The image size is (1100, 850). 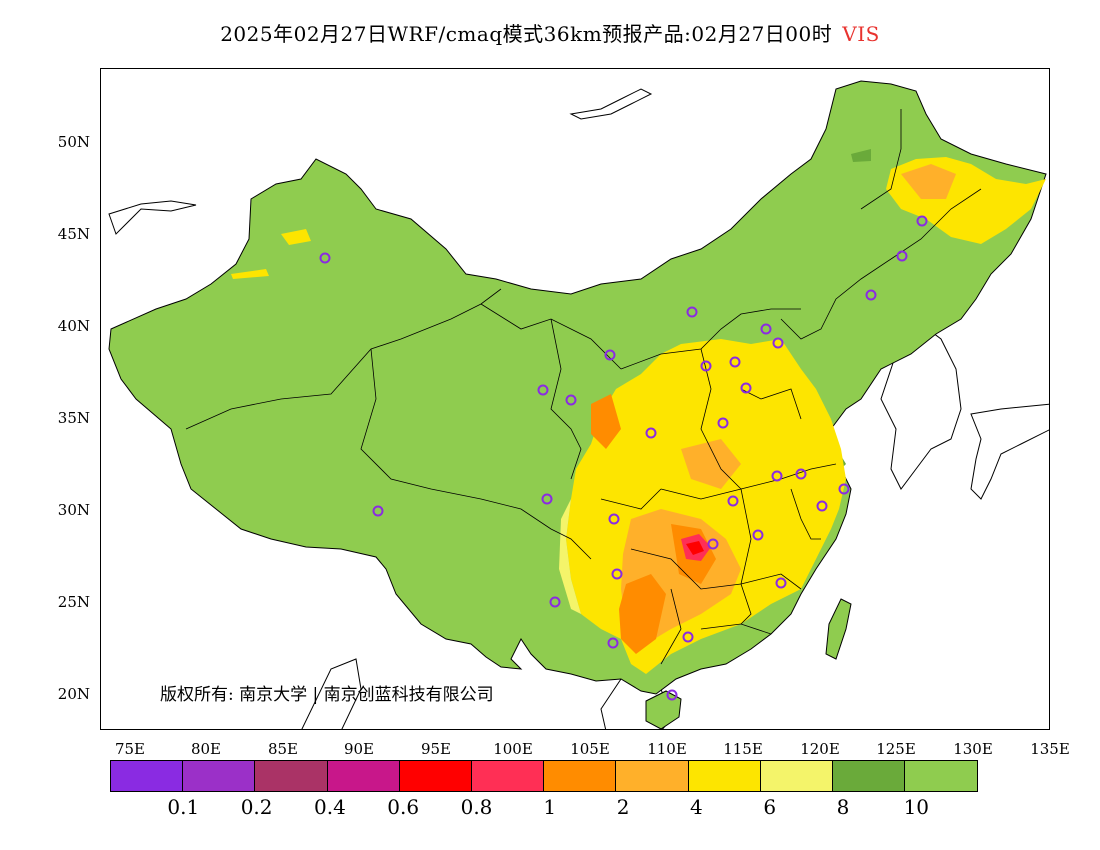 I want to click on lon-label: 100E, so click(x=513, y=749).